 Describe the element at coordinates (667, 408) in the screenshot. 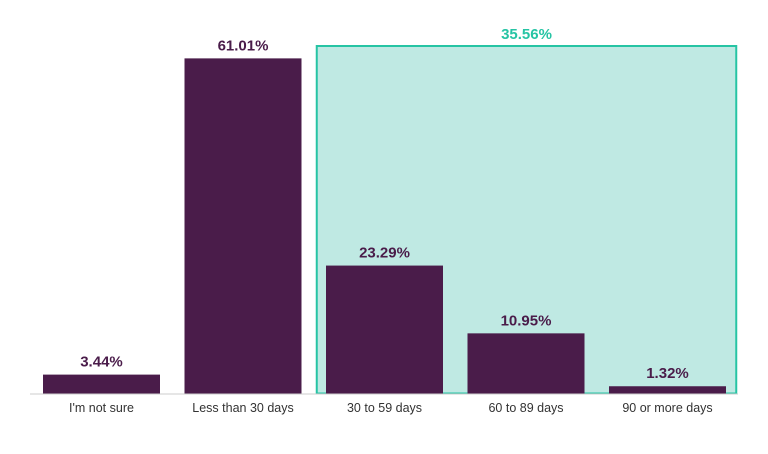

I see `x-tick-label: 90 or more days` at that location.